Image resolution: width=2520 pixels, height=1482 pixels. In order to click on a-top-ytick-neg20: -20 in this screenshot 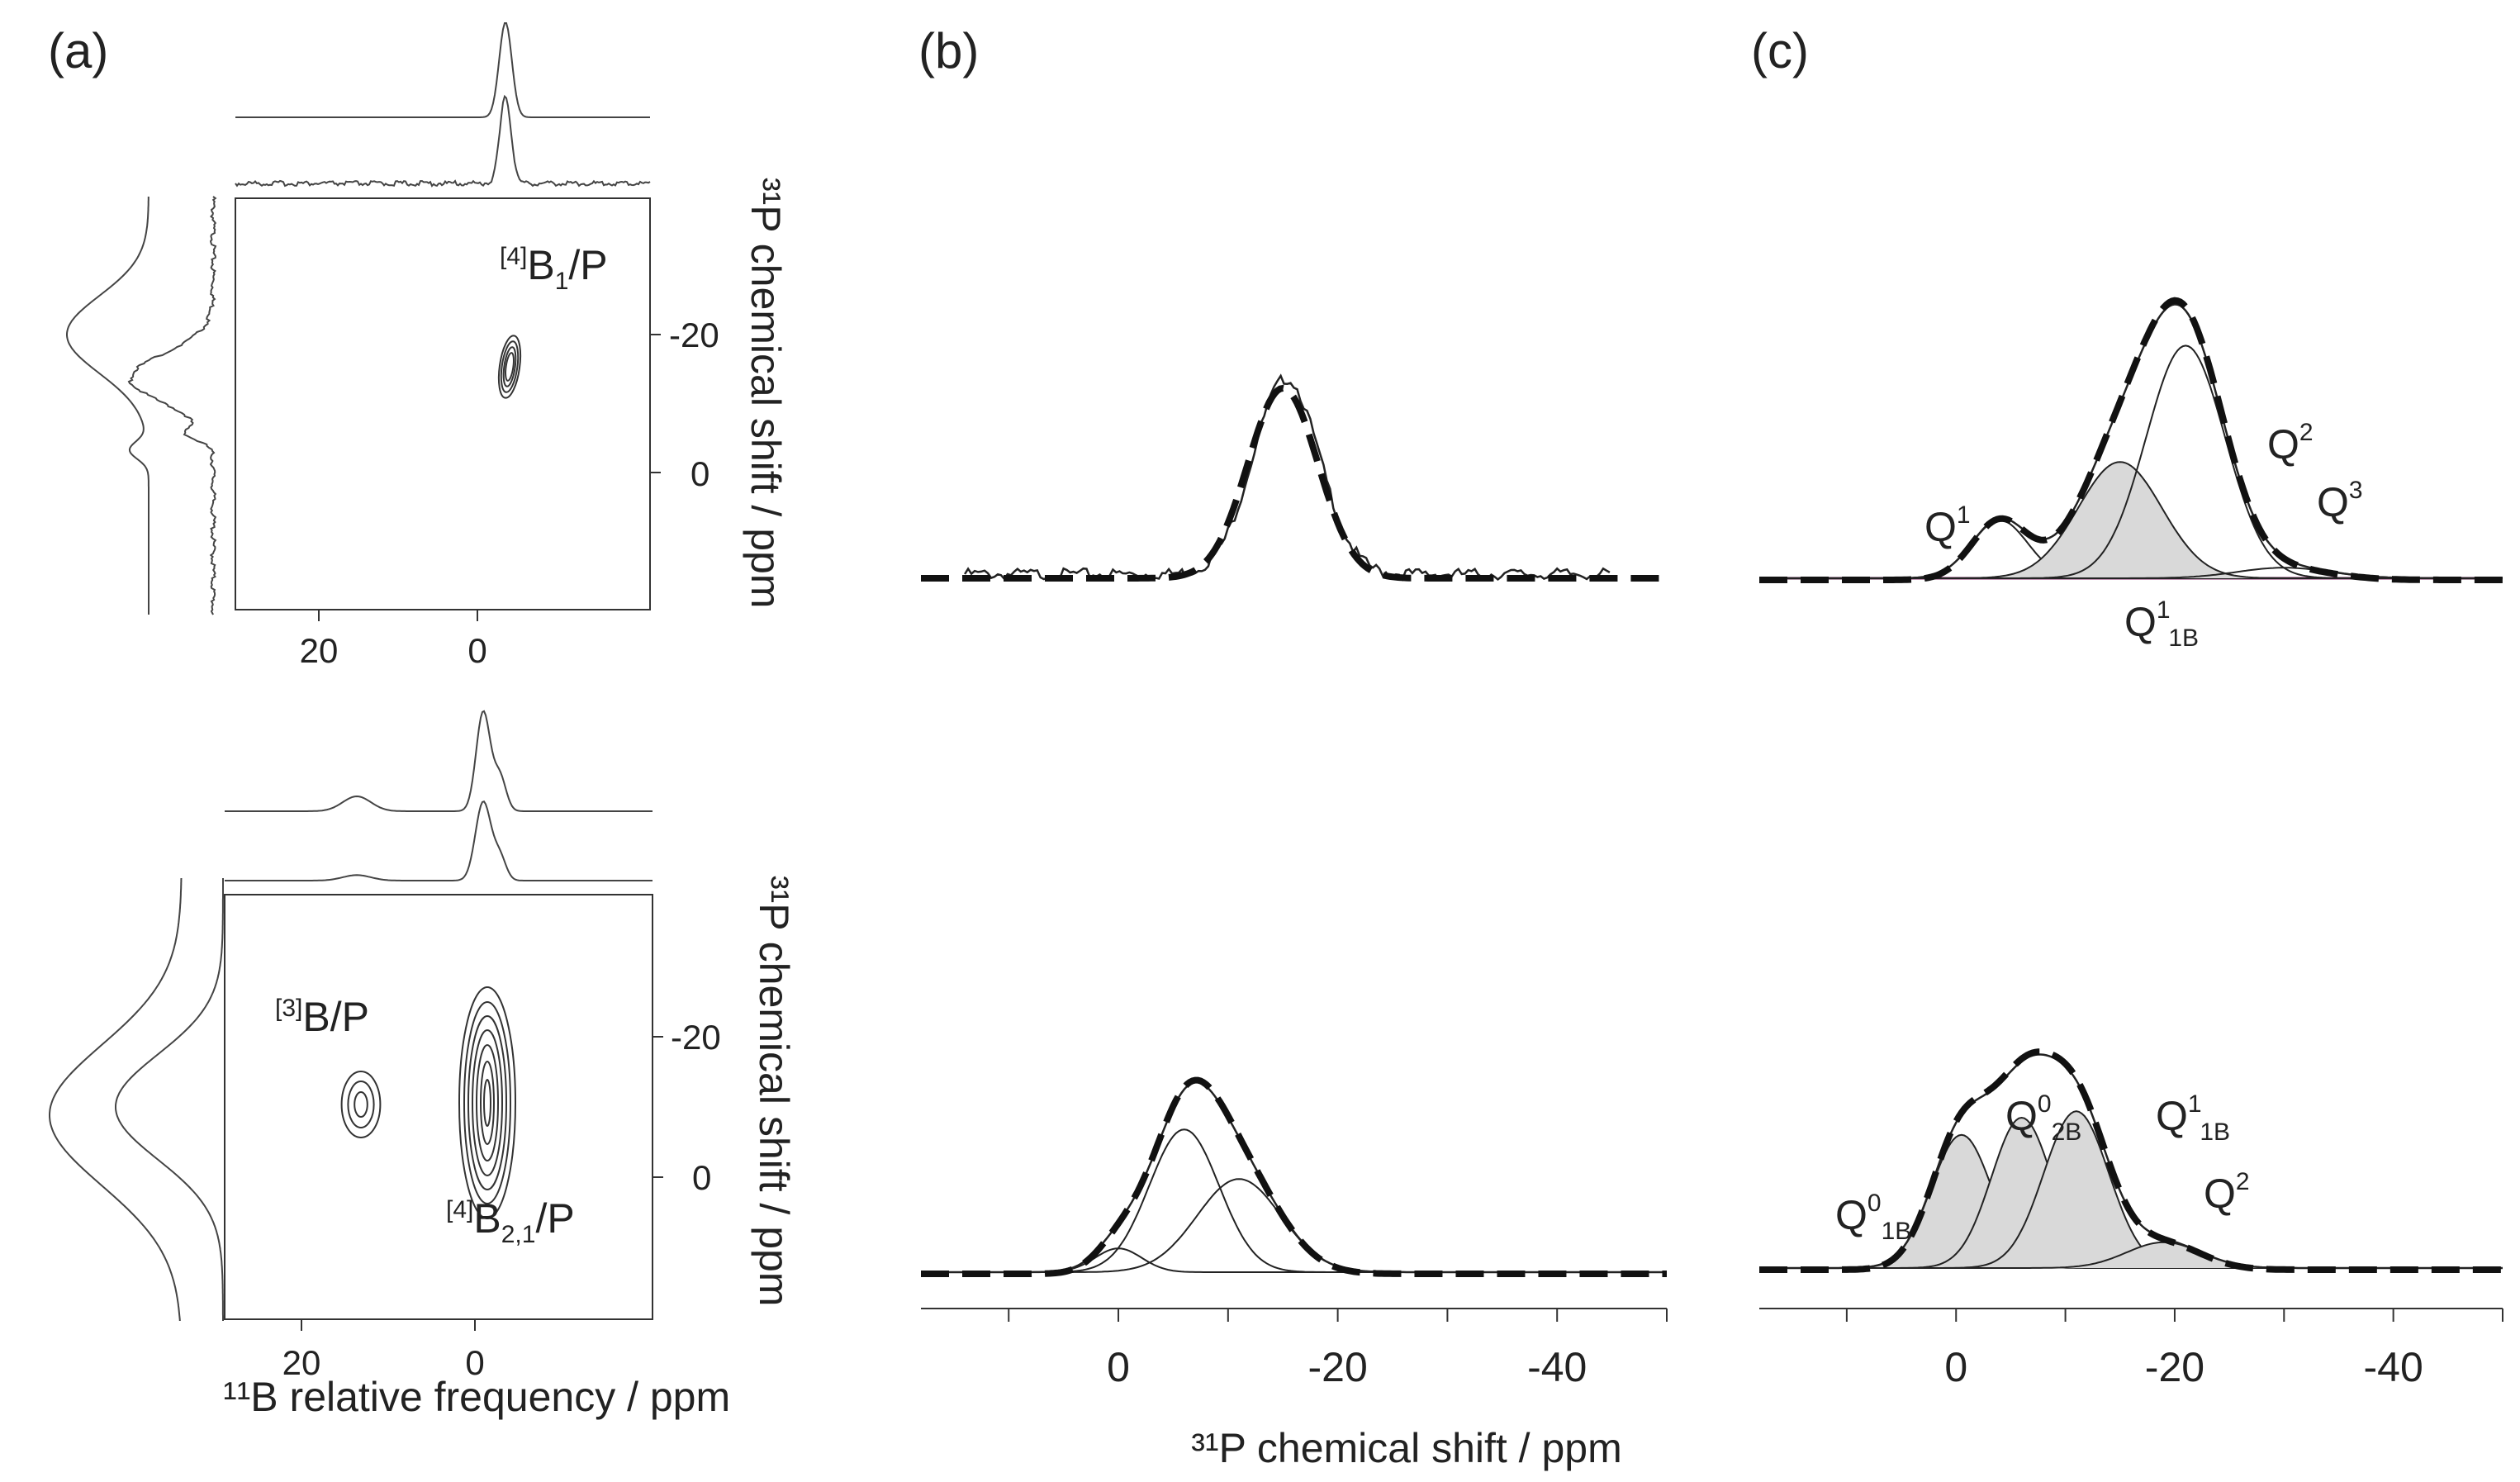, I will do `click(694, 335)`.